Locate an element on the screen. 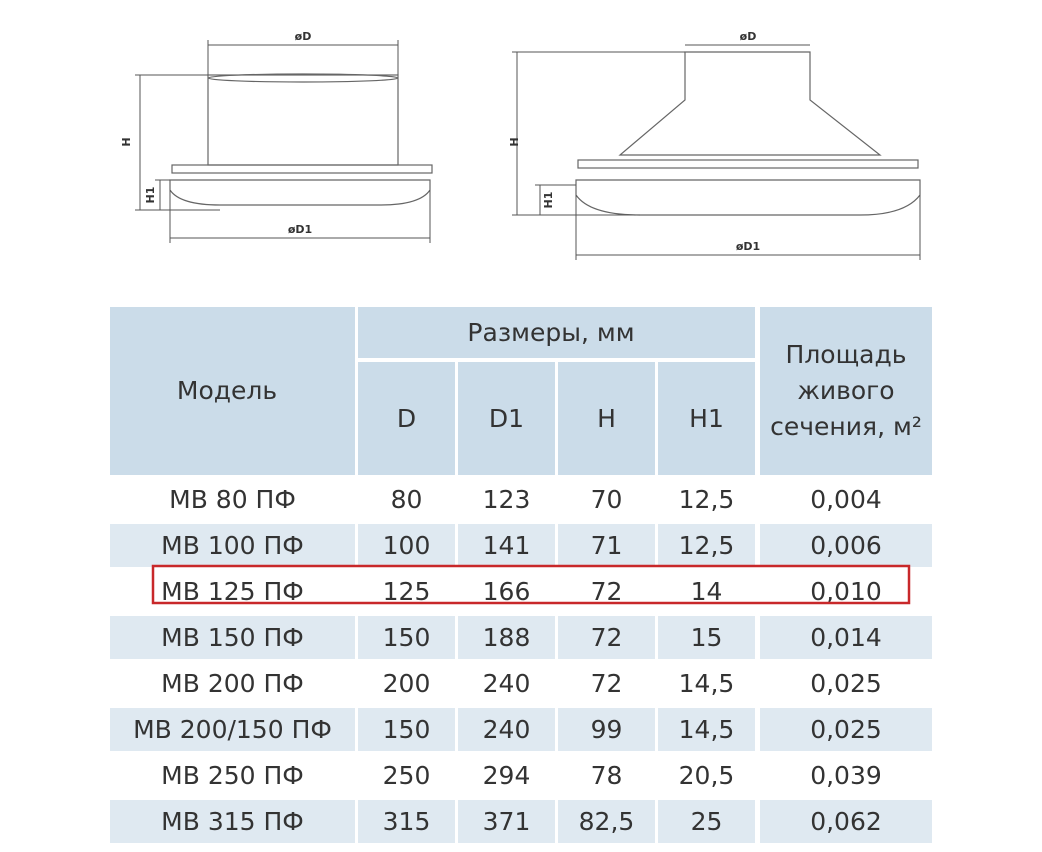  table-cell: 70 is located at coordinates (607, 499).